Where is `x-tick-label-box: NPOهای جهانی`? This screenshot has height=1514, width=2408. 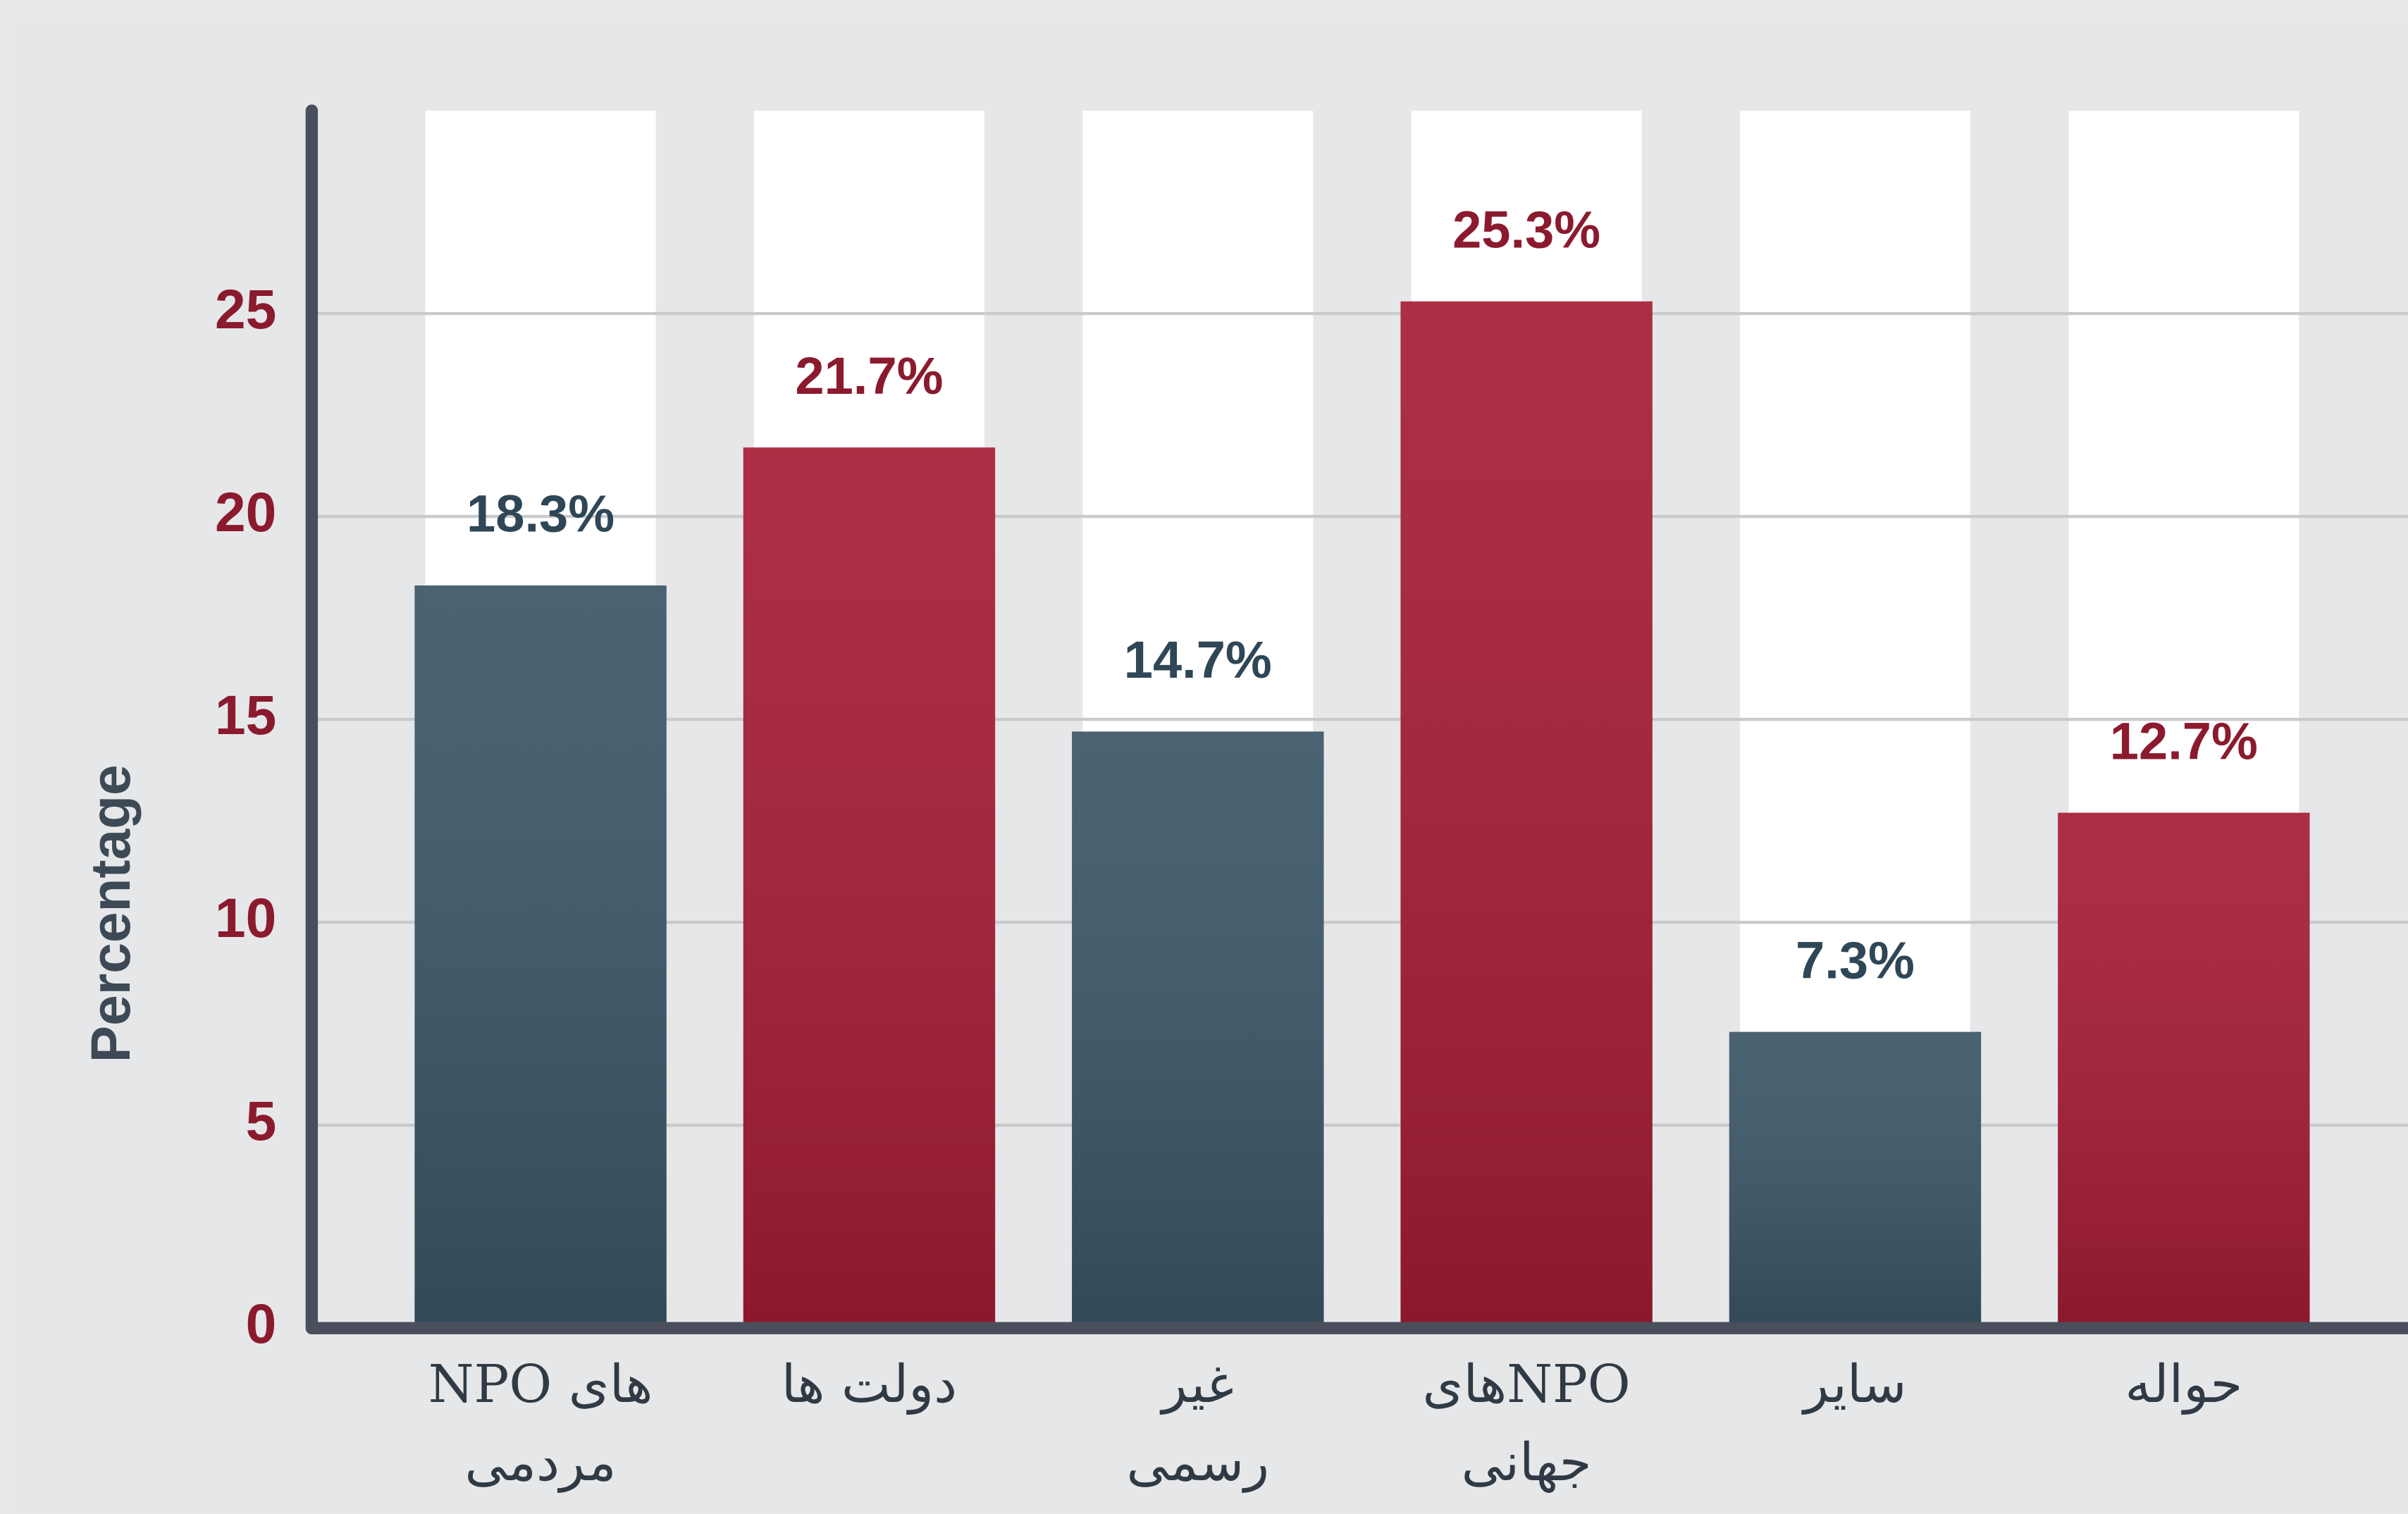 x-tick-label-box: NPOهای جهانی is located at coordinates (1526, 1424).